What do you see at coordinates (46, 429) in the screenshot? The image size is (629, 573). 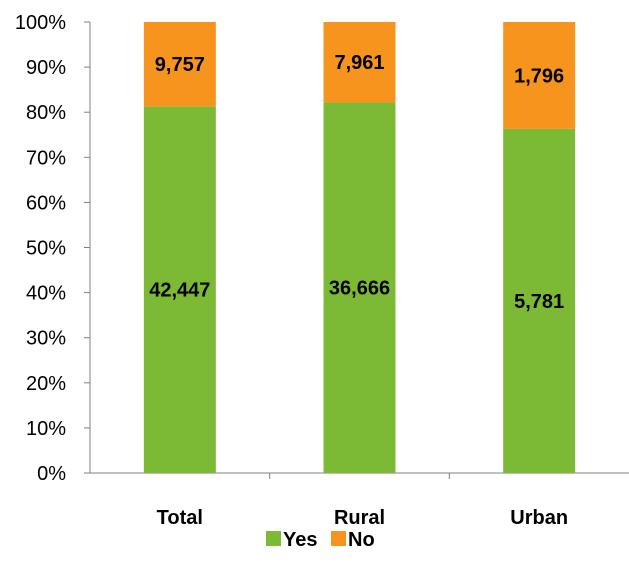 I see `y-tick-label: 10%` at bounding box center [46, 429].